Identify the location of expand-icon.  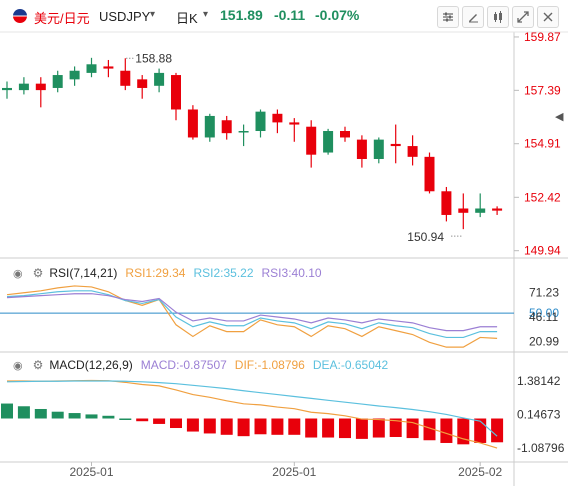
(523, 17).